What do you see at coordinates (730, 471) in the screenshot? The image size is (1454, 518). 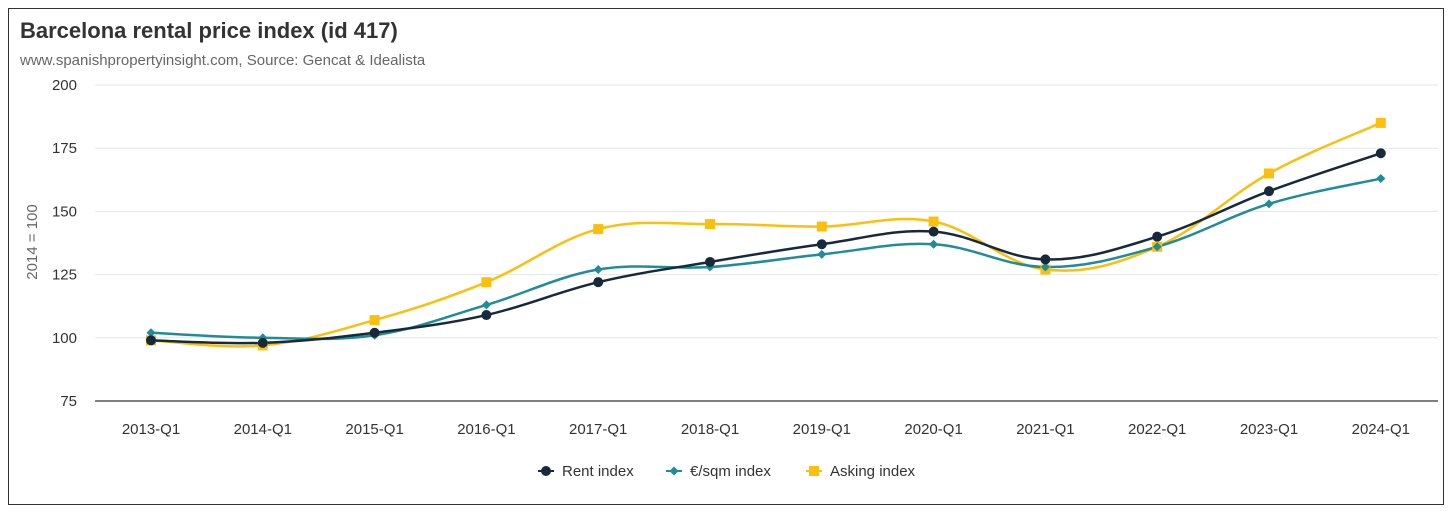 I see `legend-label: €/sqm index` at bounding box center [730, 471].